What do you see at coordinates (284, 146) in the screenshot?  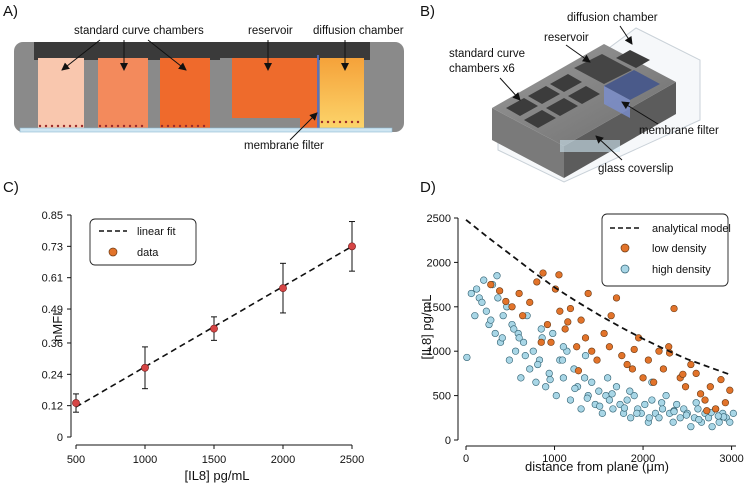 I see `annotation-membrane-filter: membrane filter` at bounding box center [284, 146].